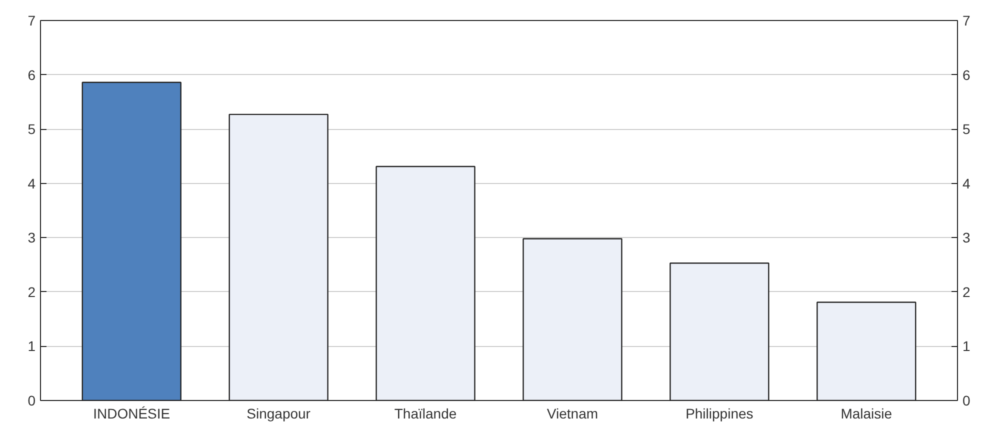  I want to click on y2-tick-label: 6, so click(966, 74).